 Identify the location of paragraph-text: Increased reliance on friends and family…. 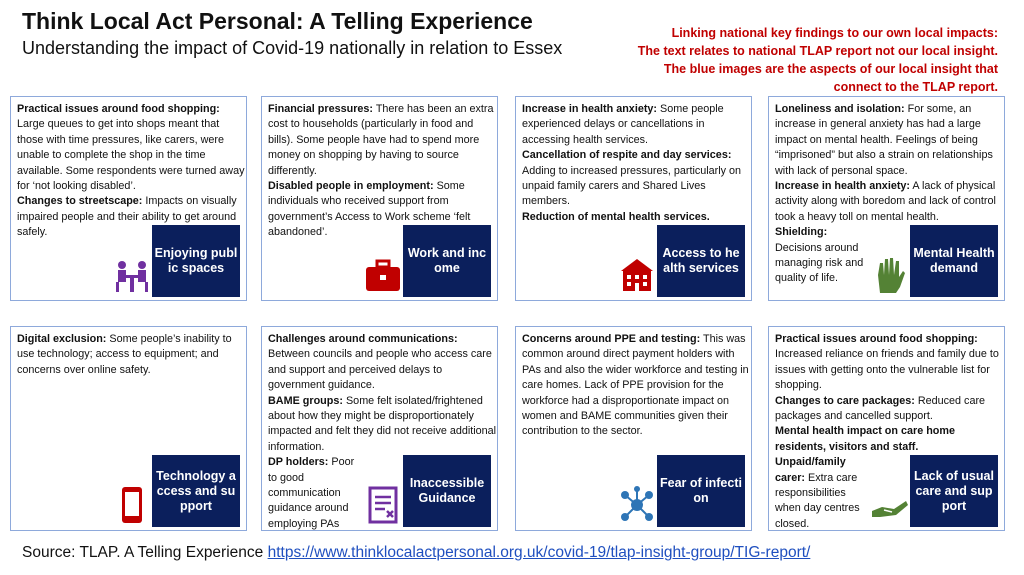
(887, 370).